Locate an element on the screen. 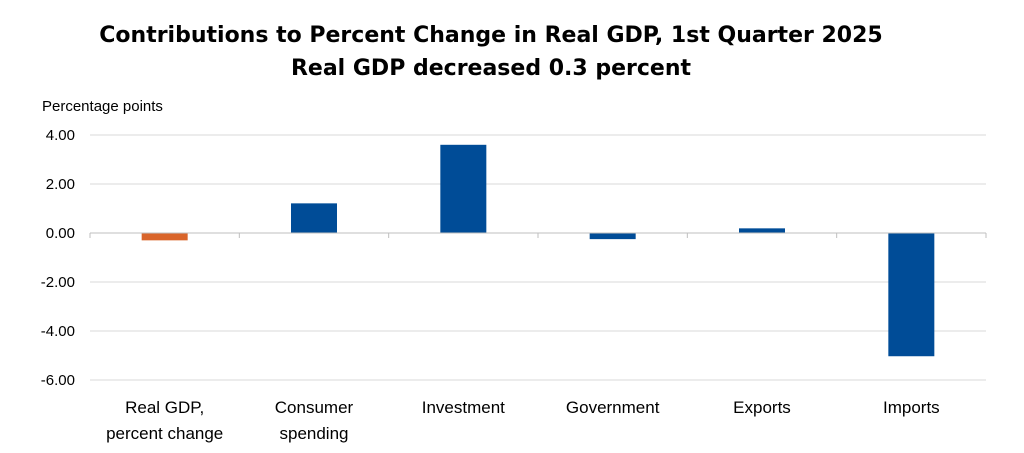 Image resolution: width=1024 pixels, height=453 pixels. y-tick-label: -4.00 is located at coordinates (58, 331).